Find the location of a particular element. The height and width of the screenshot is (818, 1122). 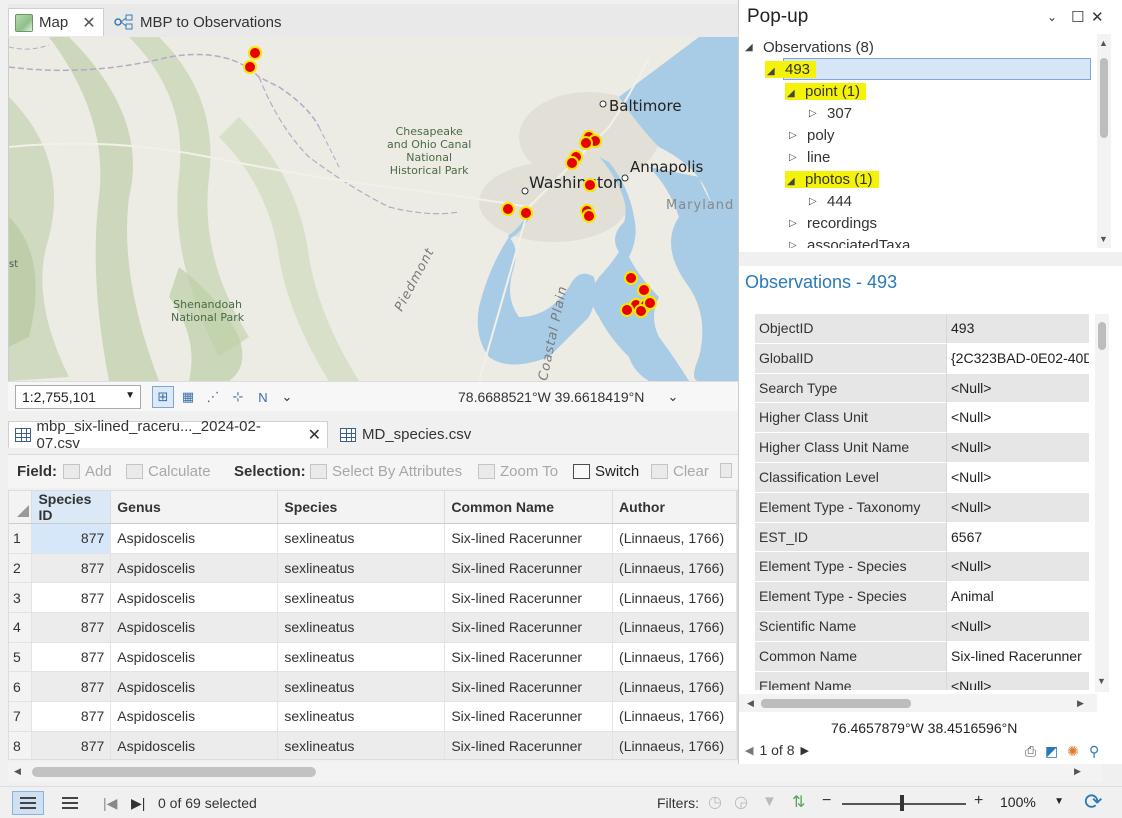

attributes-horizontal-scrollbar: ◀ ▶ is located at coordinates (918, 703).